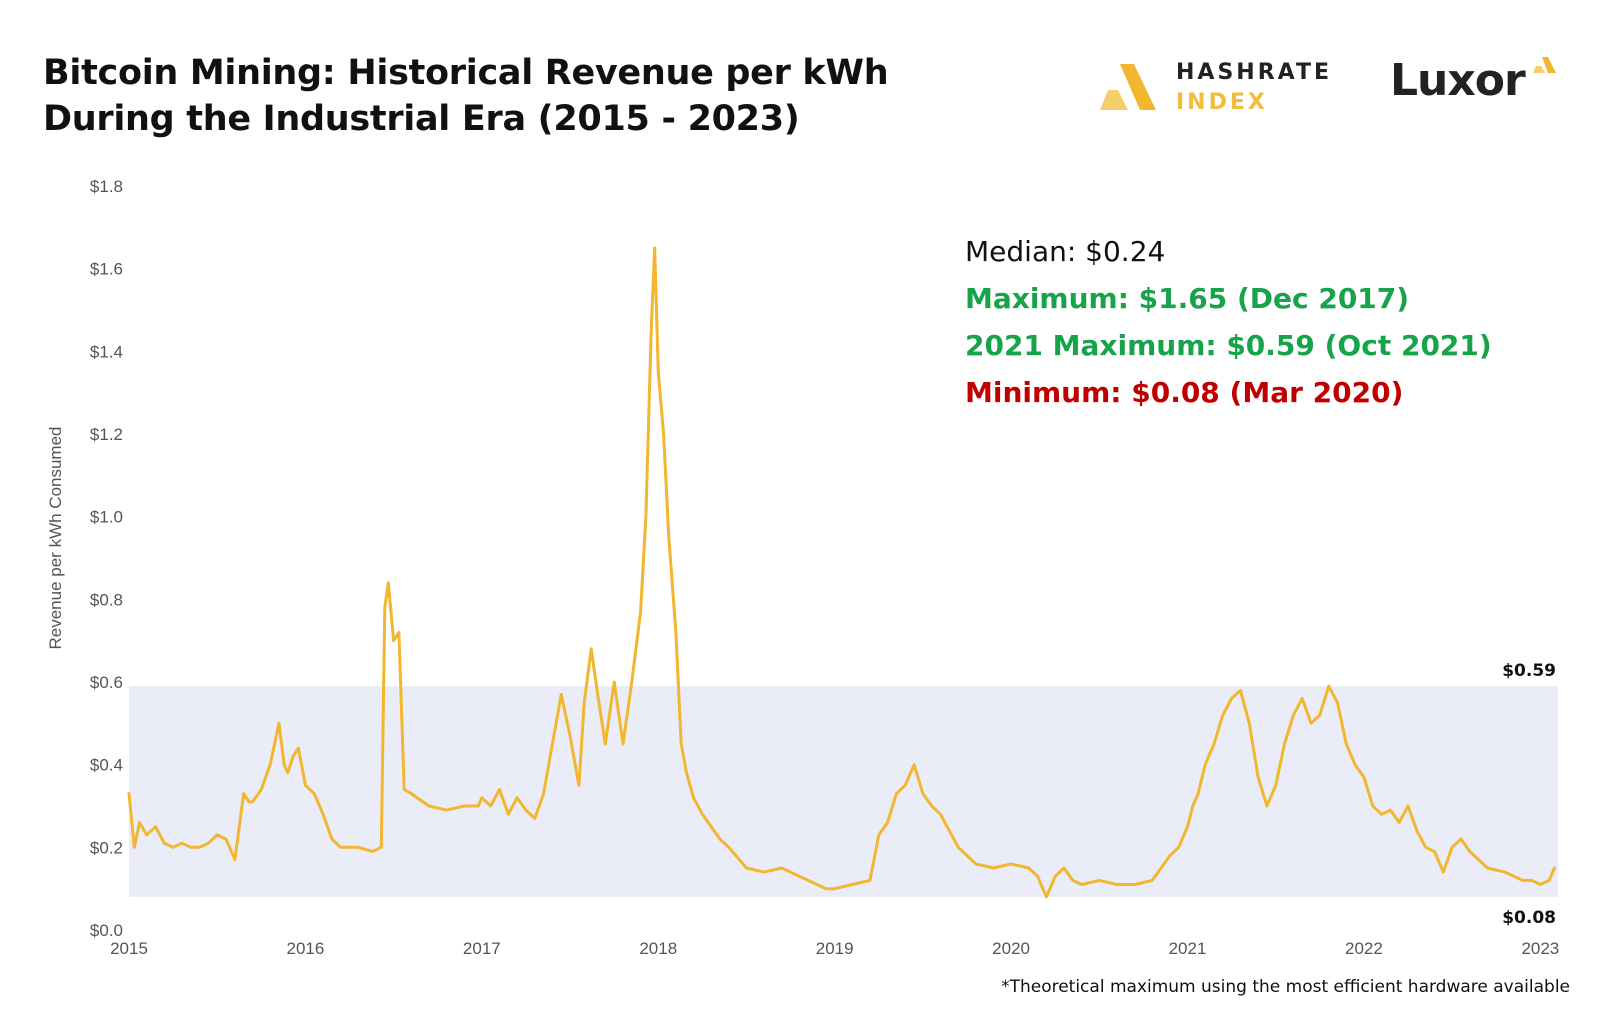 The width and height of the screenshot is (1600, 1027). I want to click on band-low-label: $0.08, so click(1529, 918).